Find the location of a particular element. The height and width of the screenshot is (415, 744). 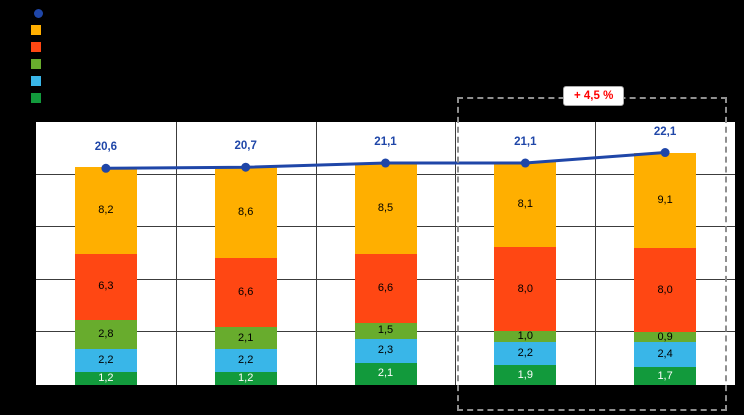

legend-swatch-light-blue is located at coordinates (36, 81).